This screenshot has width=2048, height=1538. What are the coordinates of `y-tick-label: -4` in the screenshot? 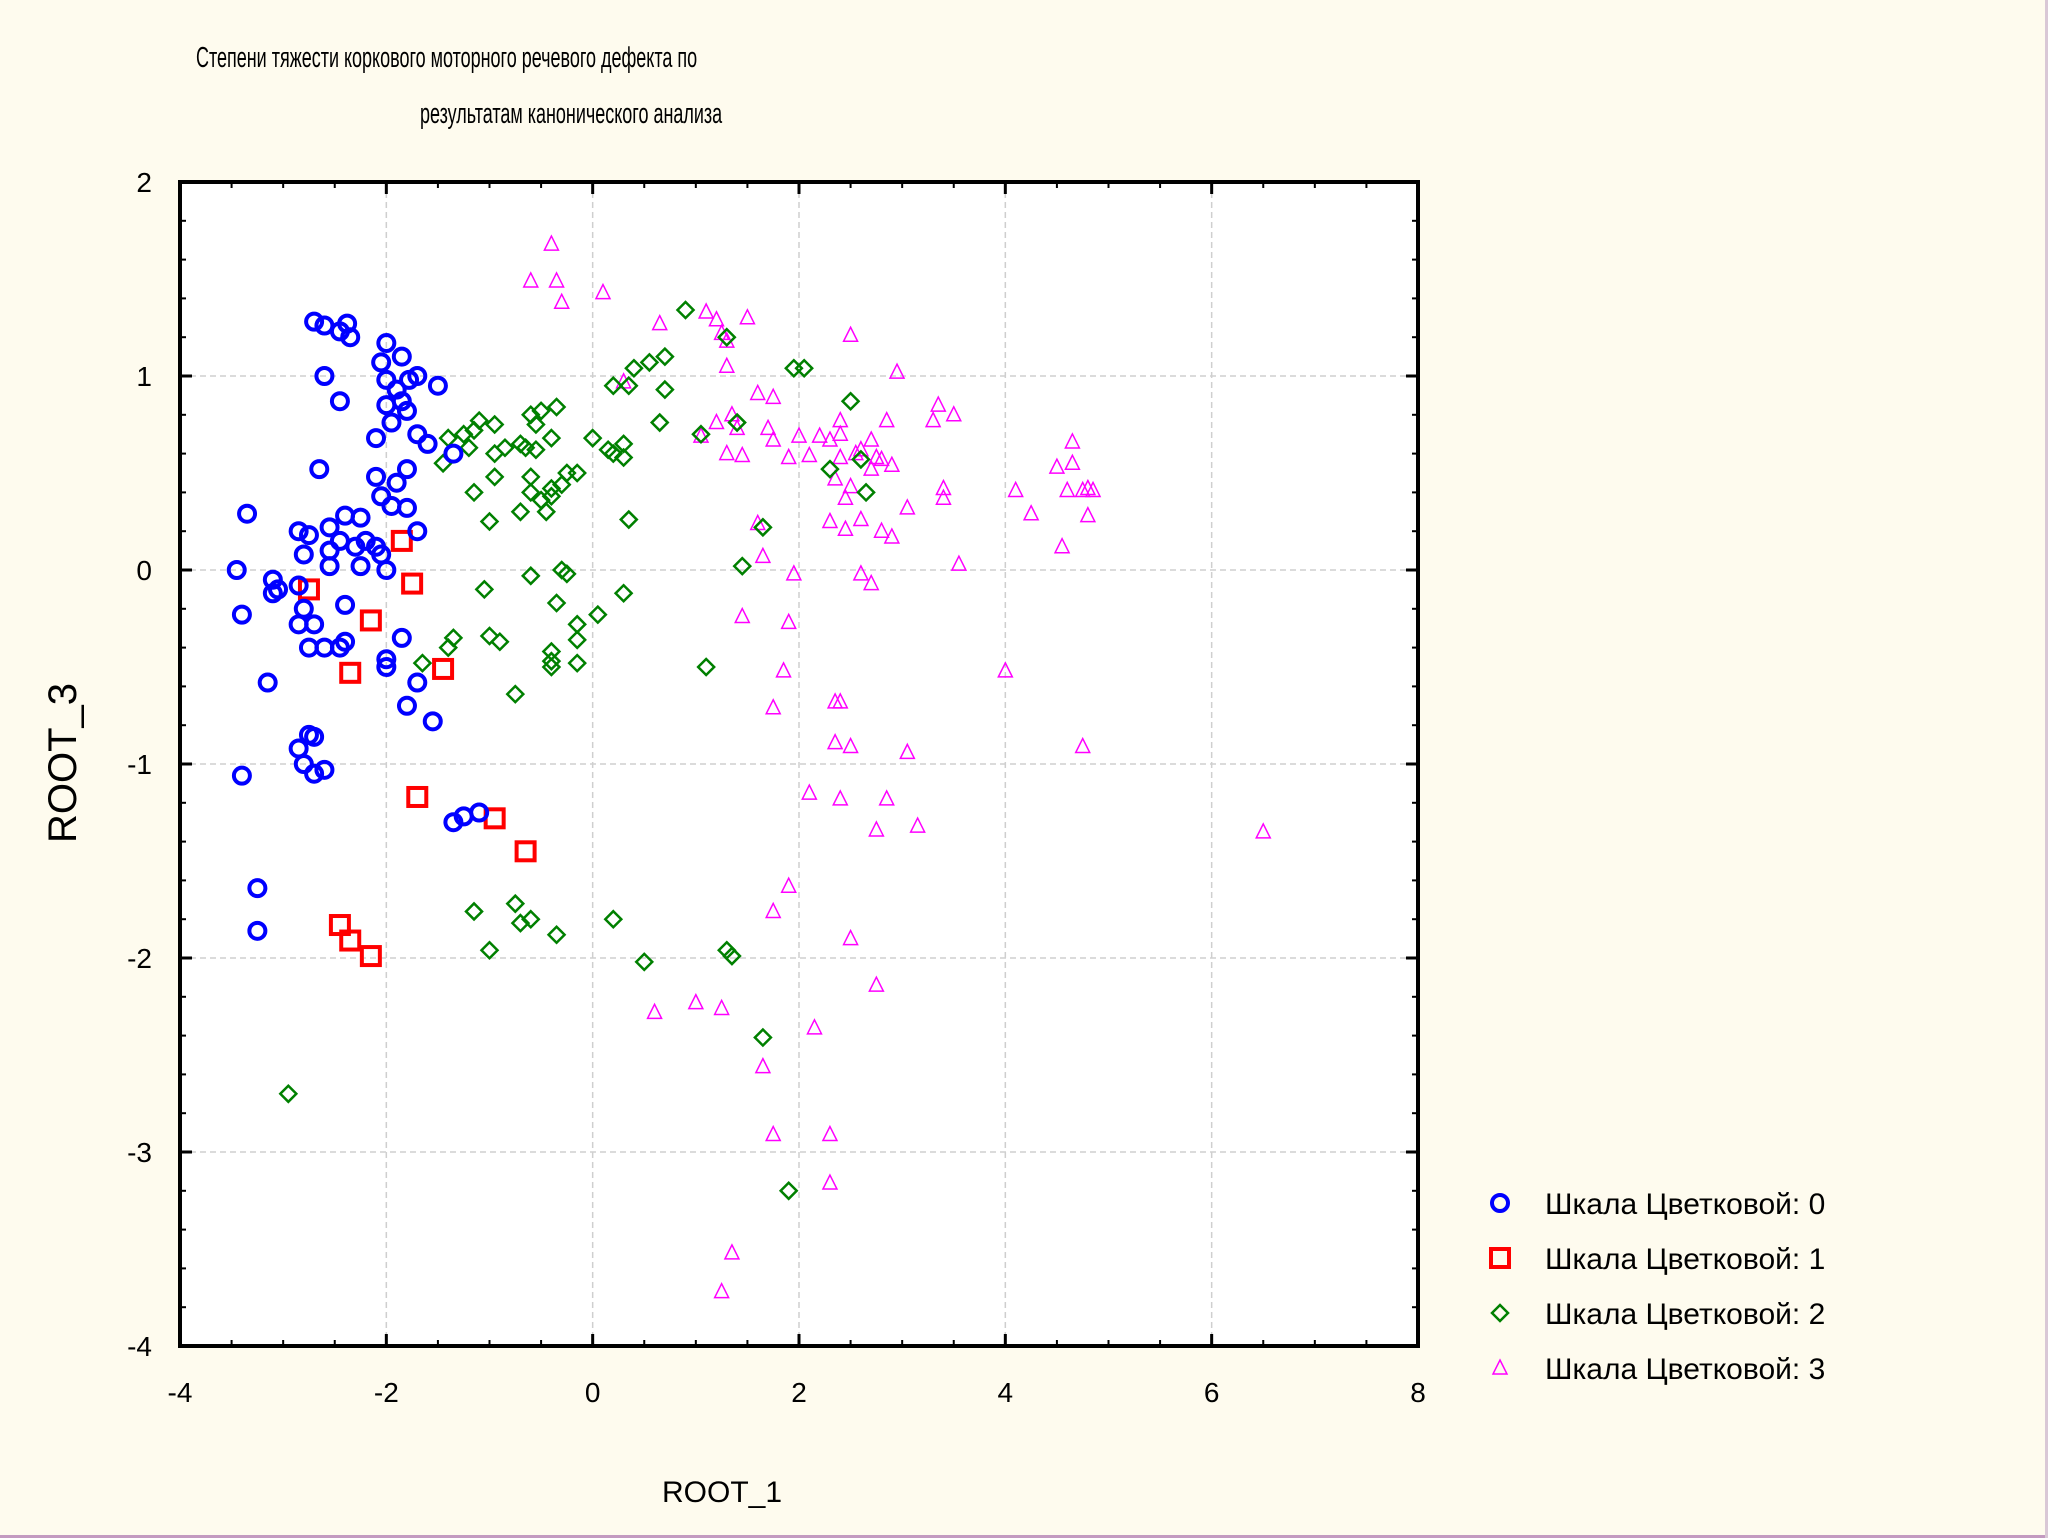 It's located at (139, 1346).